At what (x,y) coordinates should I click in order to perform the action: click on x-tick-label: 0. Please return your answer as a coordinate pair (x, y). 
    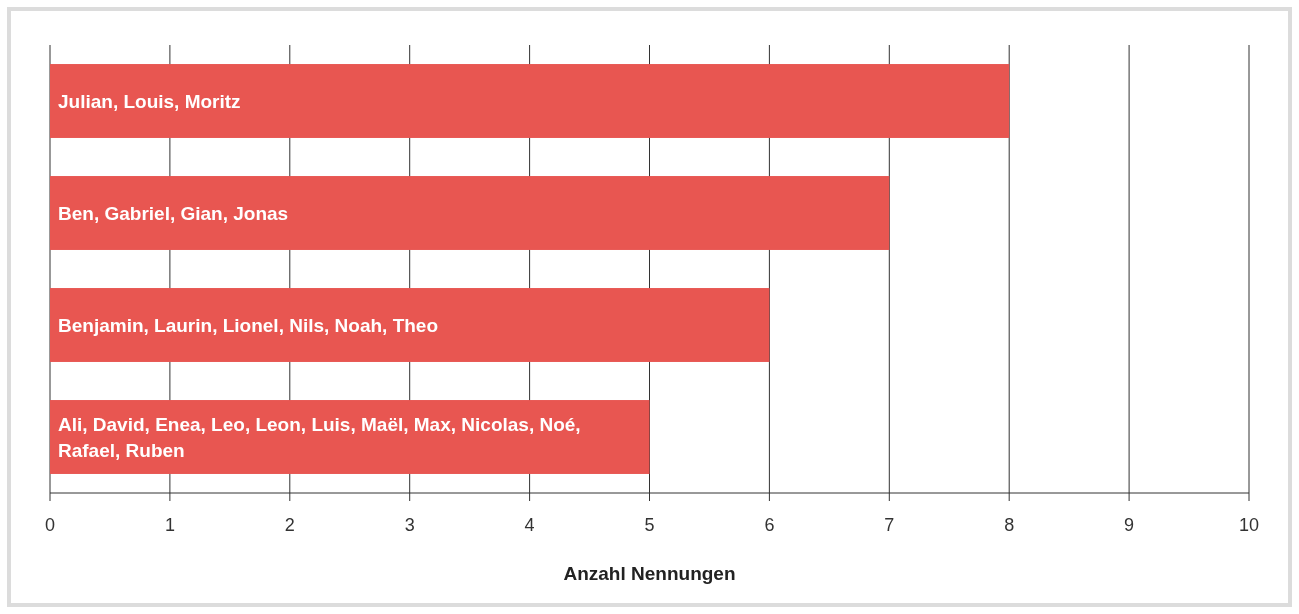
    Looking at the image, I should click on (50, 525).